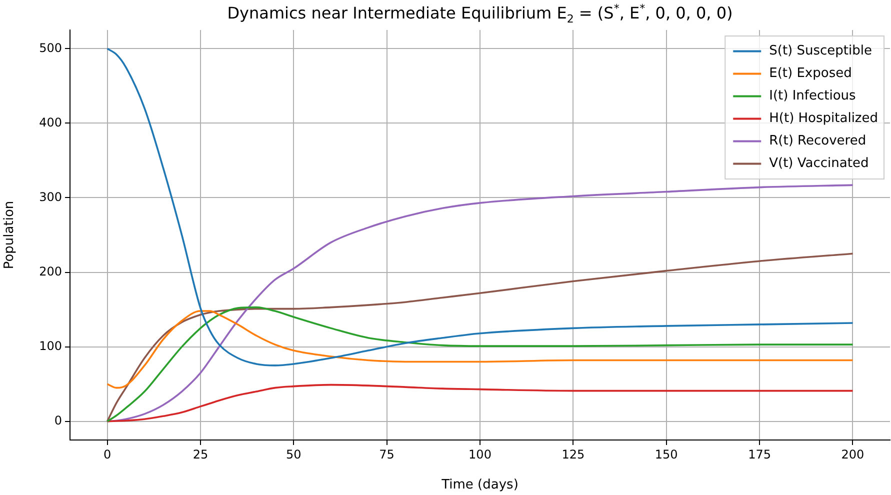 This screenshot has height=495, width=891. I want to click on x-tick-label: 125, so click(573, 454).